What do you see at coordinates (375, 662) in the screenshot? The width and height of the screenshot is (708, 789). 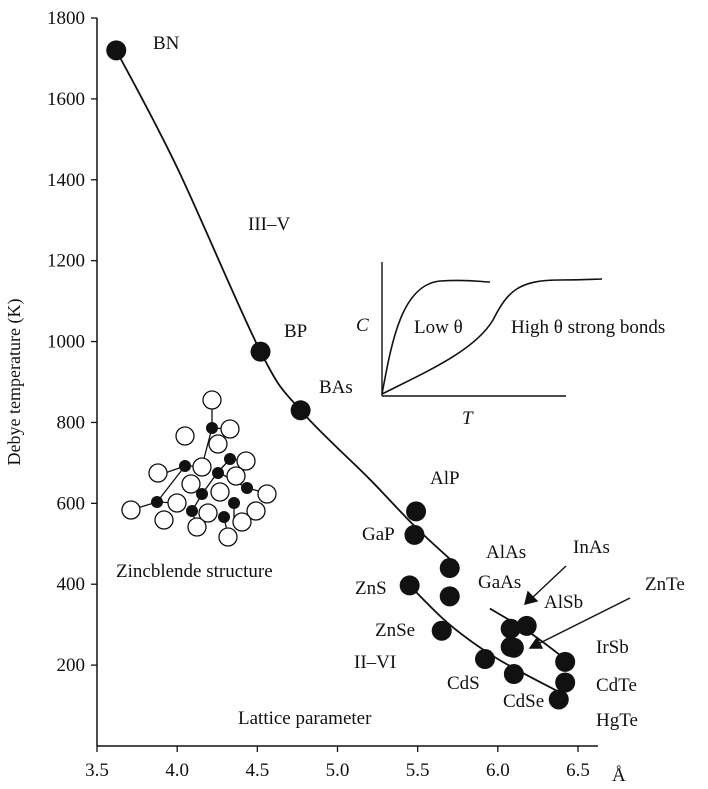 I see `group-ii-vi-label: II–VI` at bounding box center [375, 662].